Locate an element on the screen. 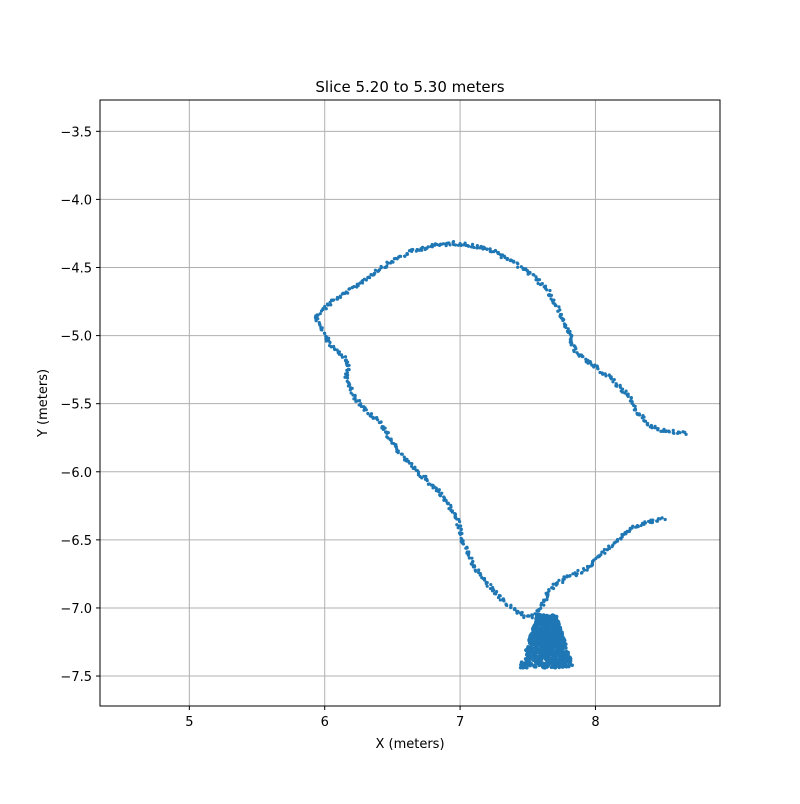 The width and height of the screenshot is (800, 804). y-tick-label: −7.0 is located at coordinates (76, 609).